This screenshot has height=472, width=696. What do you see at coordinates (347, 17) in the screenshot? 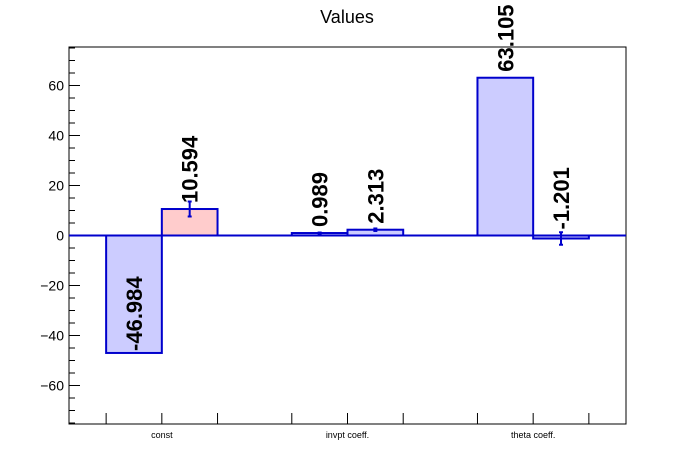
I see `chart-title: Values` at bounding box center [347, 17].